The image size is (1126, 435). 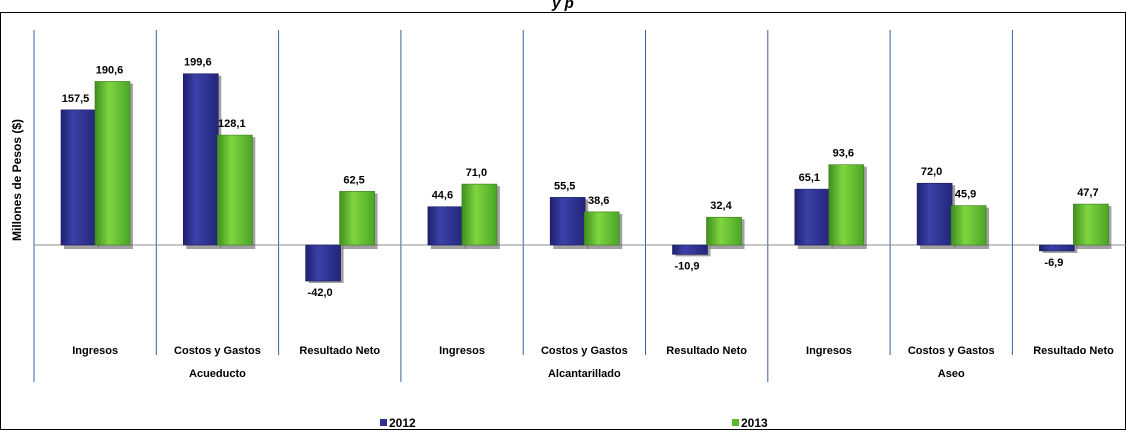 What do you see at coordinates (476, 173) in the screenshot?
I see `value-label-2013-3: 71,0` at bounding box center [476, 173].